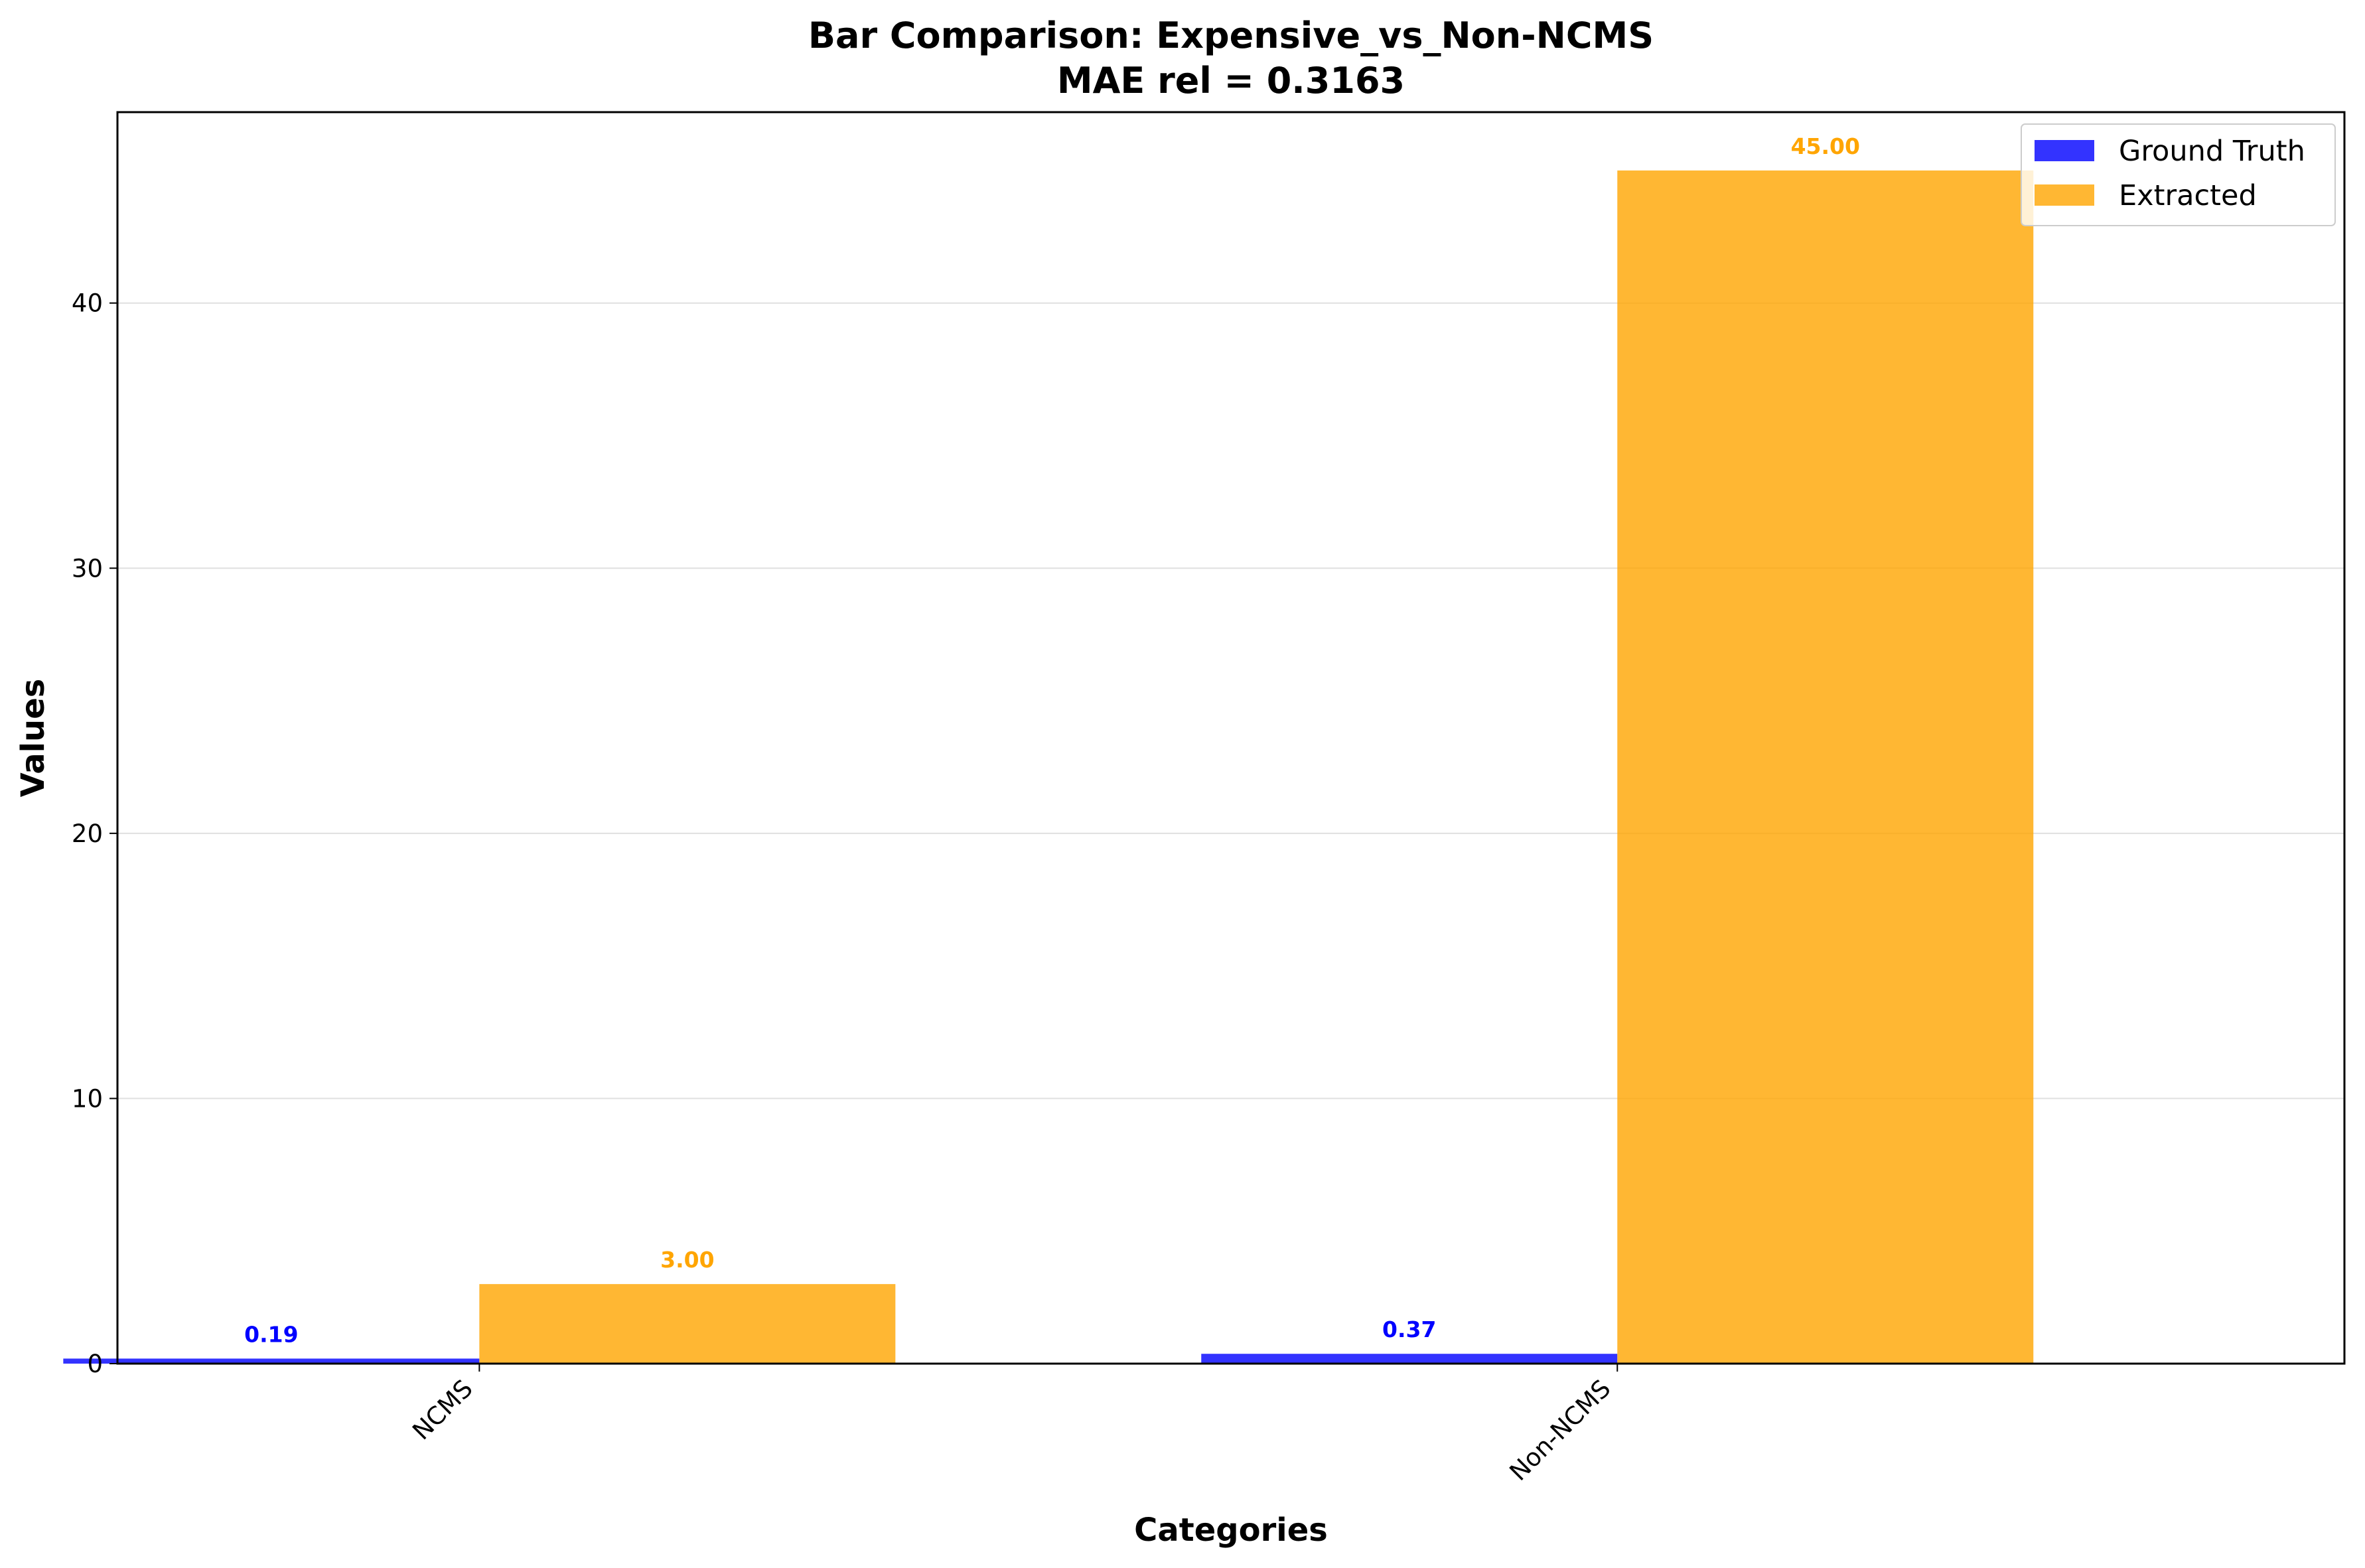 The width and height of the screenshot is (2365, 1568). I want to click on legend-box, so click(2178, 174).